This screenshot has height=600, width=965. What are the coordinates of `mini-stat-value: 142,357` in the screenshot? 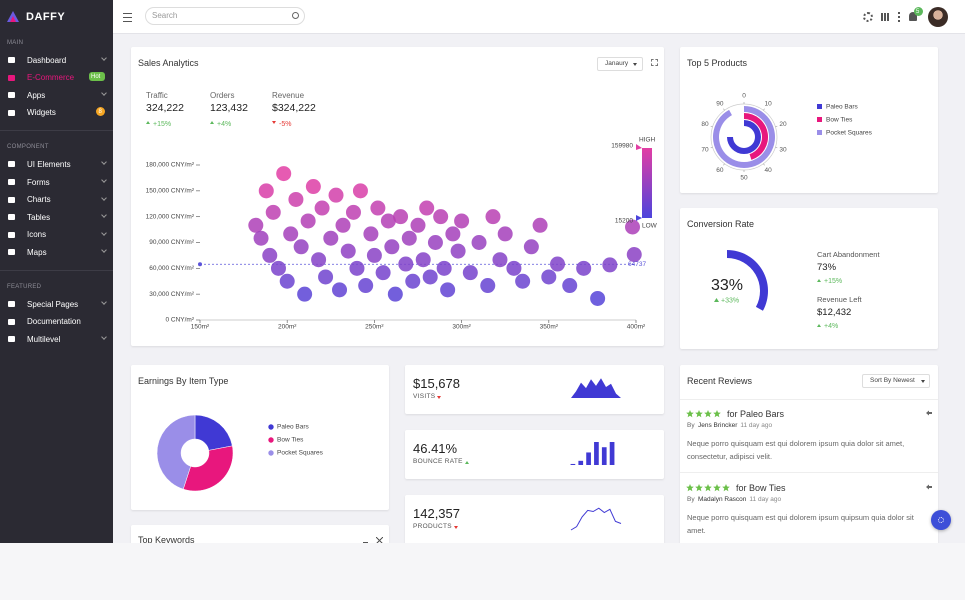 It's located at (436, 513).